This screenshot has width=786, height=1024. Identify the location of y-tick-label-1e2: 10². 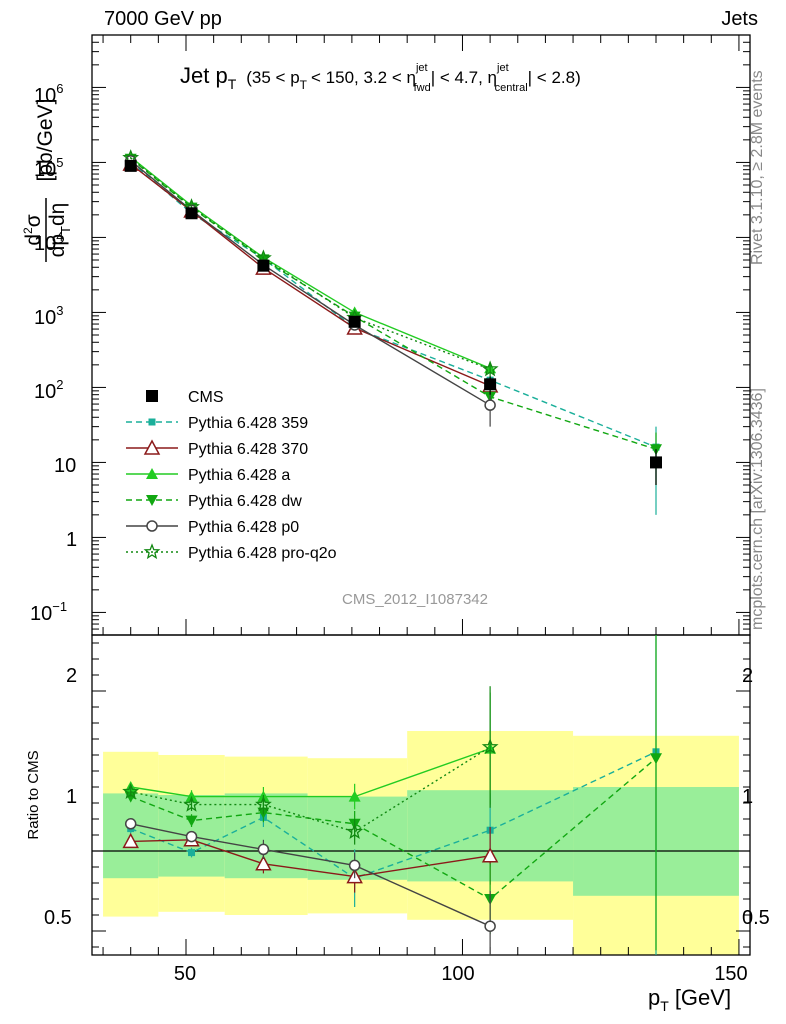
(48, 390).